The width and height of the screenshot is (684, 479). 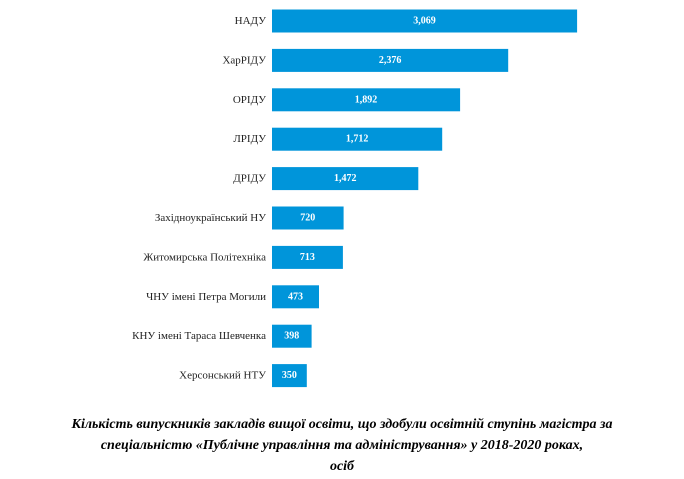 I want to click on value-label-4: 1,472, so click(x=345, y=178).